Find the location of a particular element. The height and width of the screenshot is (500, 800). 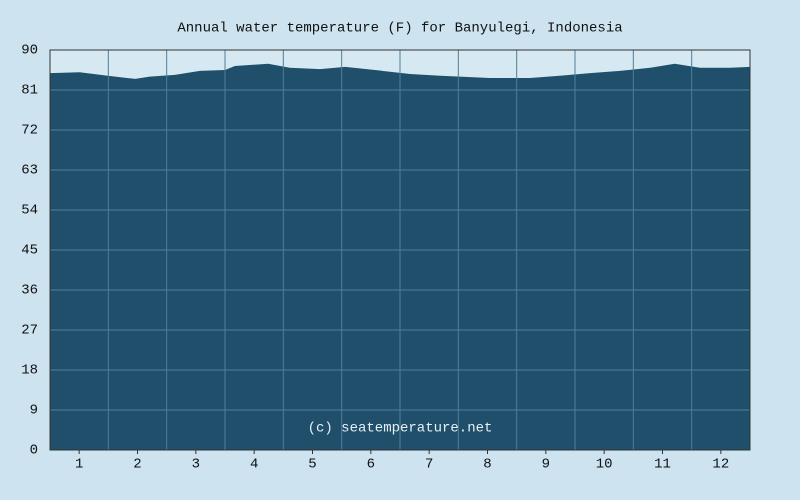

y-tick-label: 9 is located at coordinates (34, 411).